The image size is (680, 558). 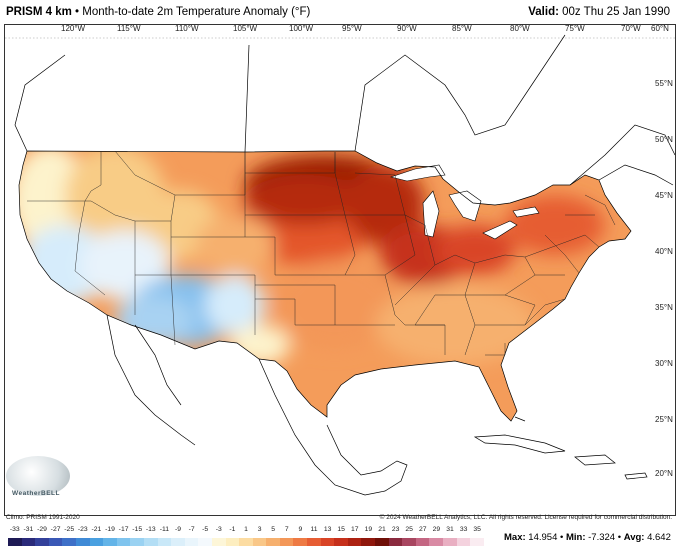 What do you see at coordinates (664, 419) in the screenshot?
I see `lat-label-25n: 25°N` at bounding box center [664, 419].